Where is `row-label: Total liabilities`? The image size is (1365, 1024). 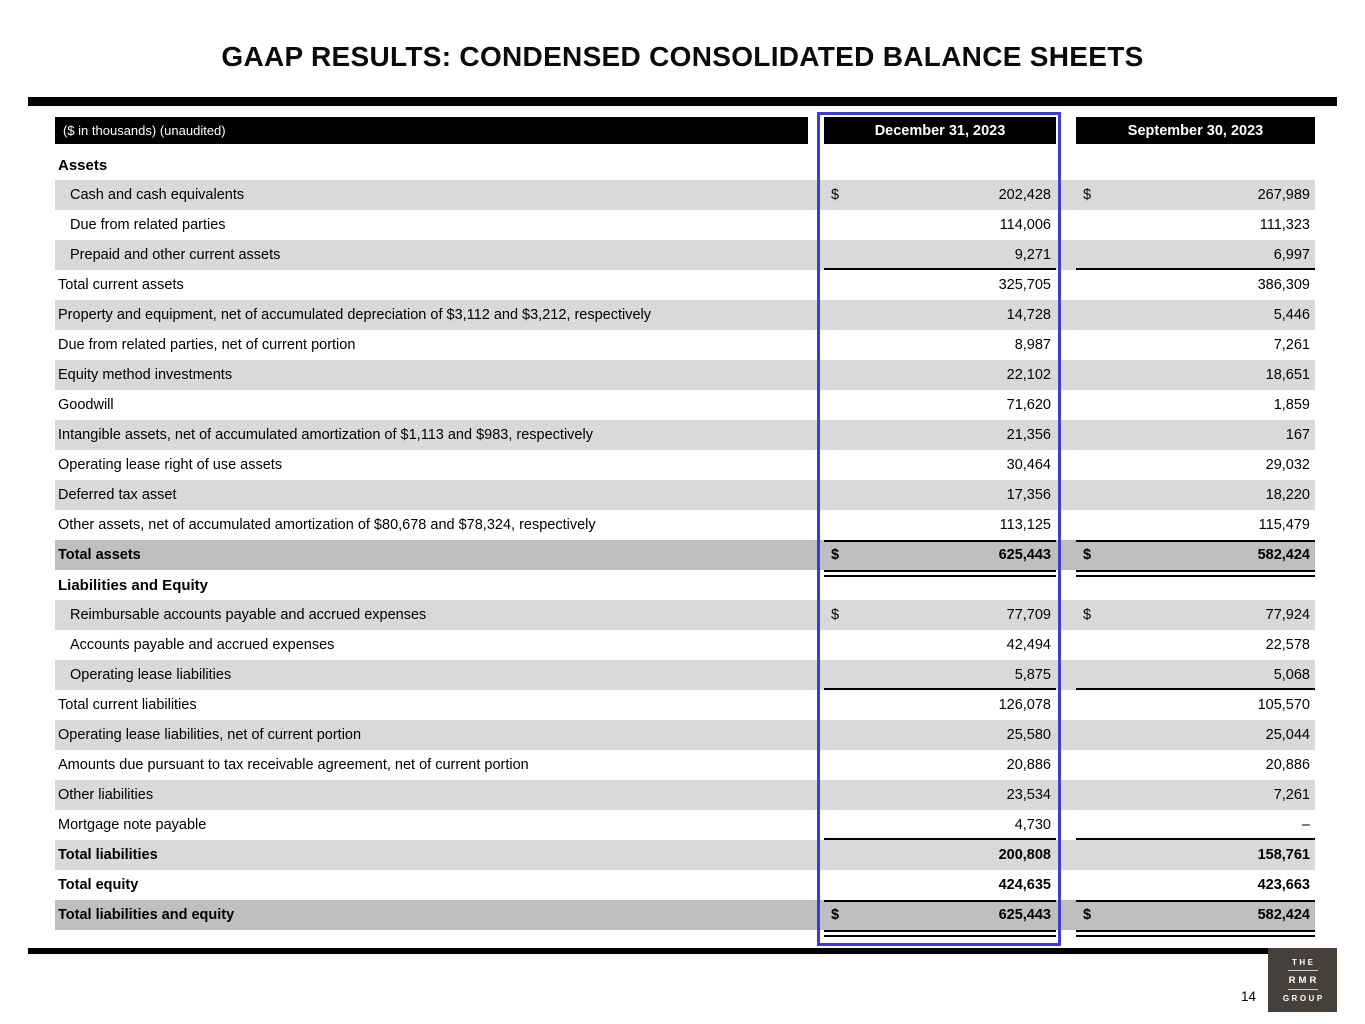
row-label: Total liabilities is located at coordinates (108, 855).